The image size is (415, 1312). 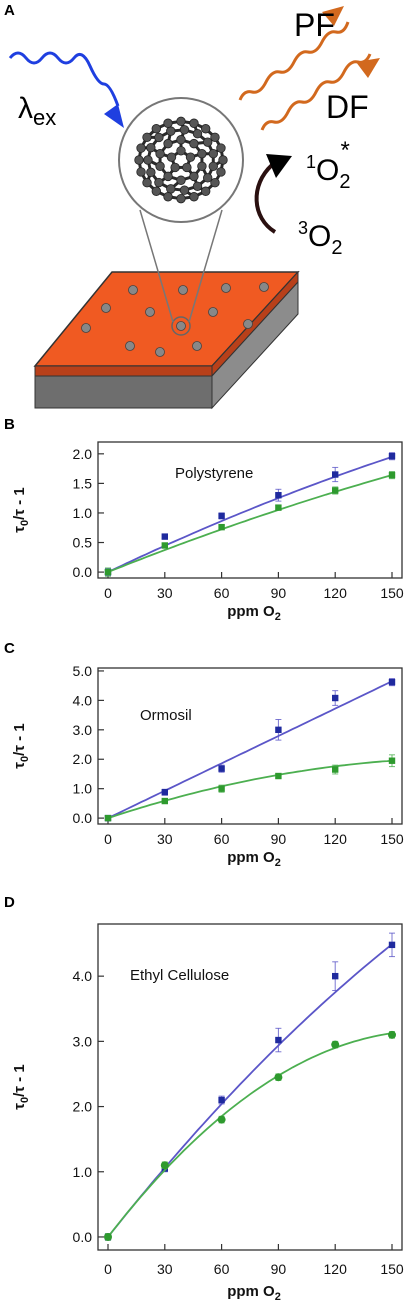 What do you see at coordinates (114, 116) in the screenshot?
I see `excitation-arrowhead` at bounding box center [114, 116].